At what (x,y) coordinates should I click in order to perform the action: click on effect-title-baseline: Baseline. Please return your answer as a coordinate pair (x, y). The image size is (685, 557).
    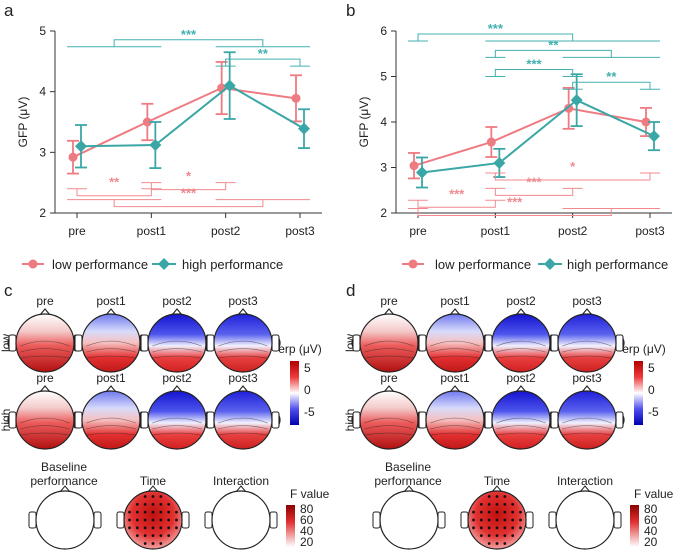
    Looking at the image, I should click on (408, 467).